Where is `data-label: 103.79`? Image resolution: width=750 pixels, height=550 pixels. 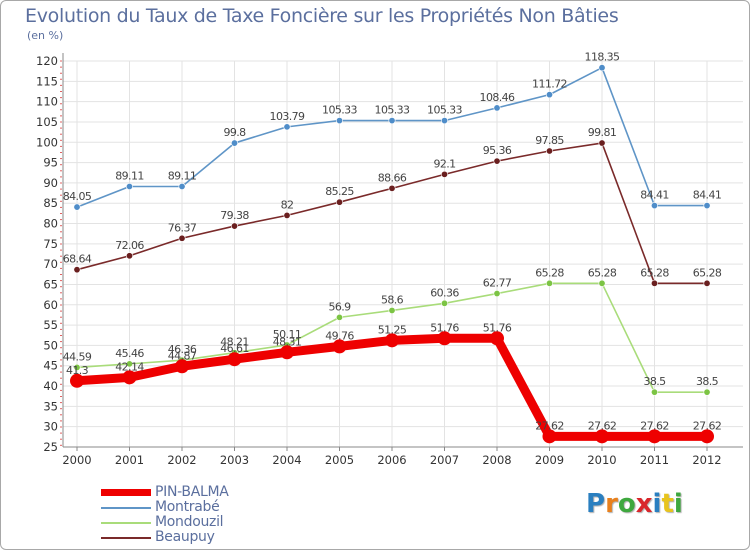
data-label: 103.79 is located at coordinates (287, 116).